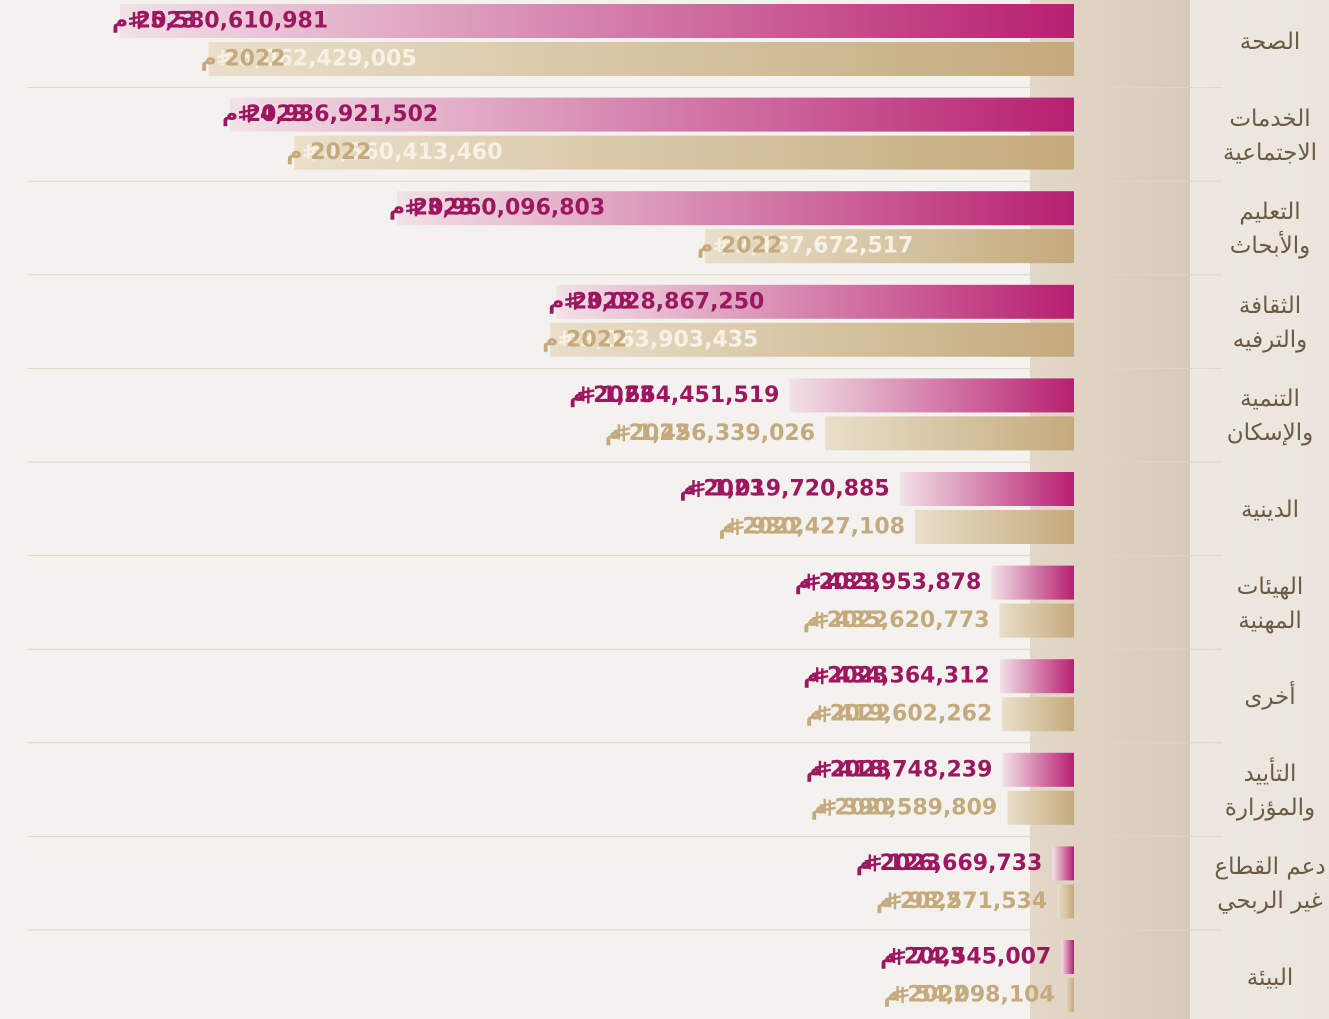 The image size is (1329, 1019). What do you see at coordinates (904, 582) in the screenshot?
I see `value-label: 483,953,878` at bounding box center [904, 582].